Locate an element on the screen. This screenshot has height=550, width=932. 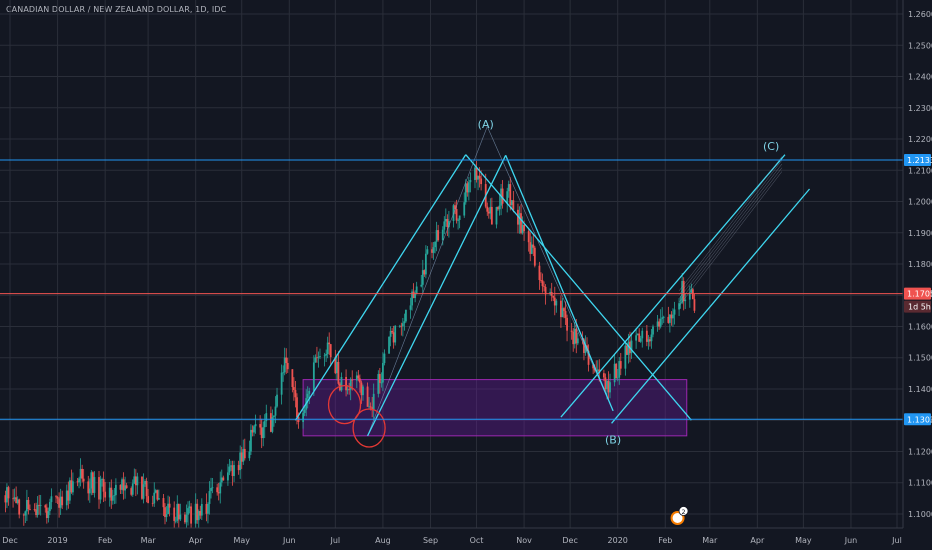
price-tick-label: 1.2000 is located at coordinates (920, 202).